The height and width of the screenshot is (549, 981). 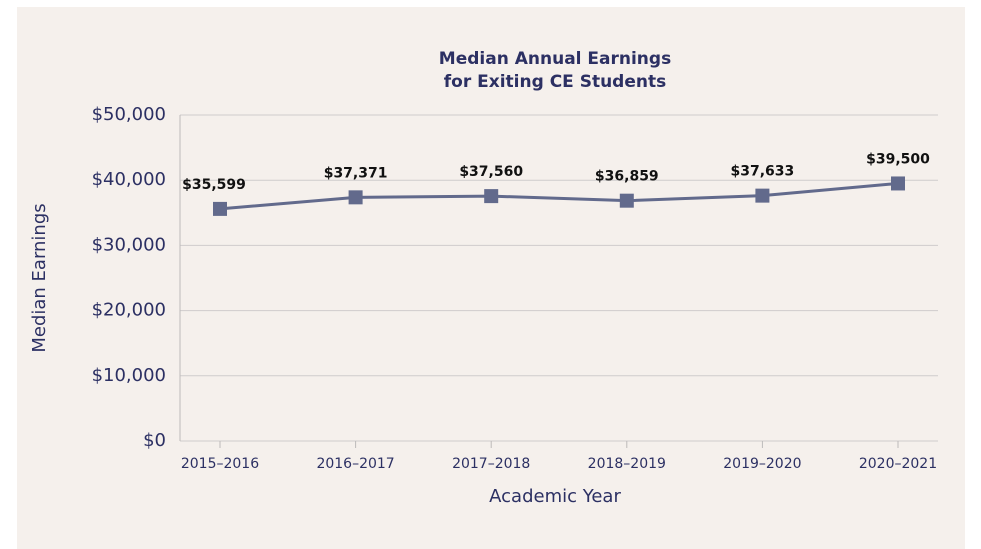 I want to click on x-tick-label: 2019–2020, so click(x=762, y=464).